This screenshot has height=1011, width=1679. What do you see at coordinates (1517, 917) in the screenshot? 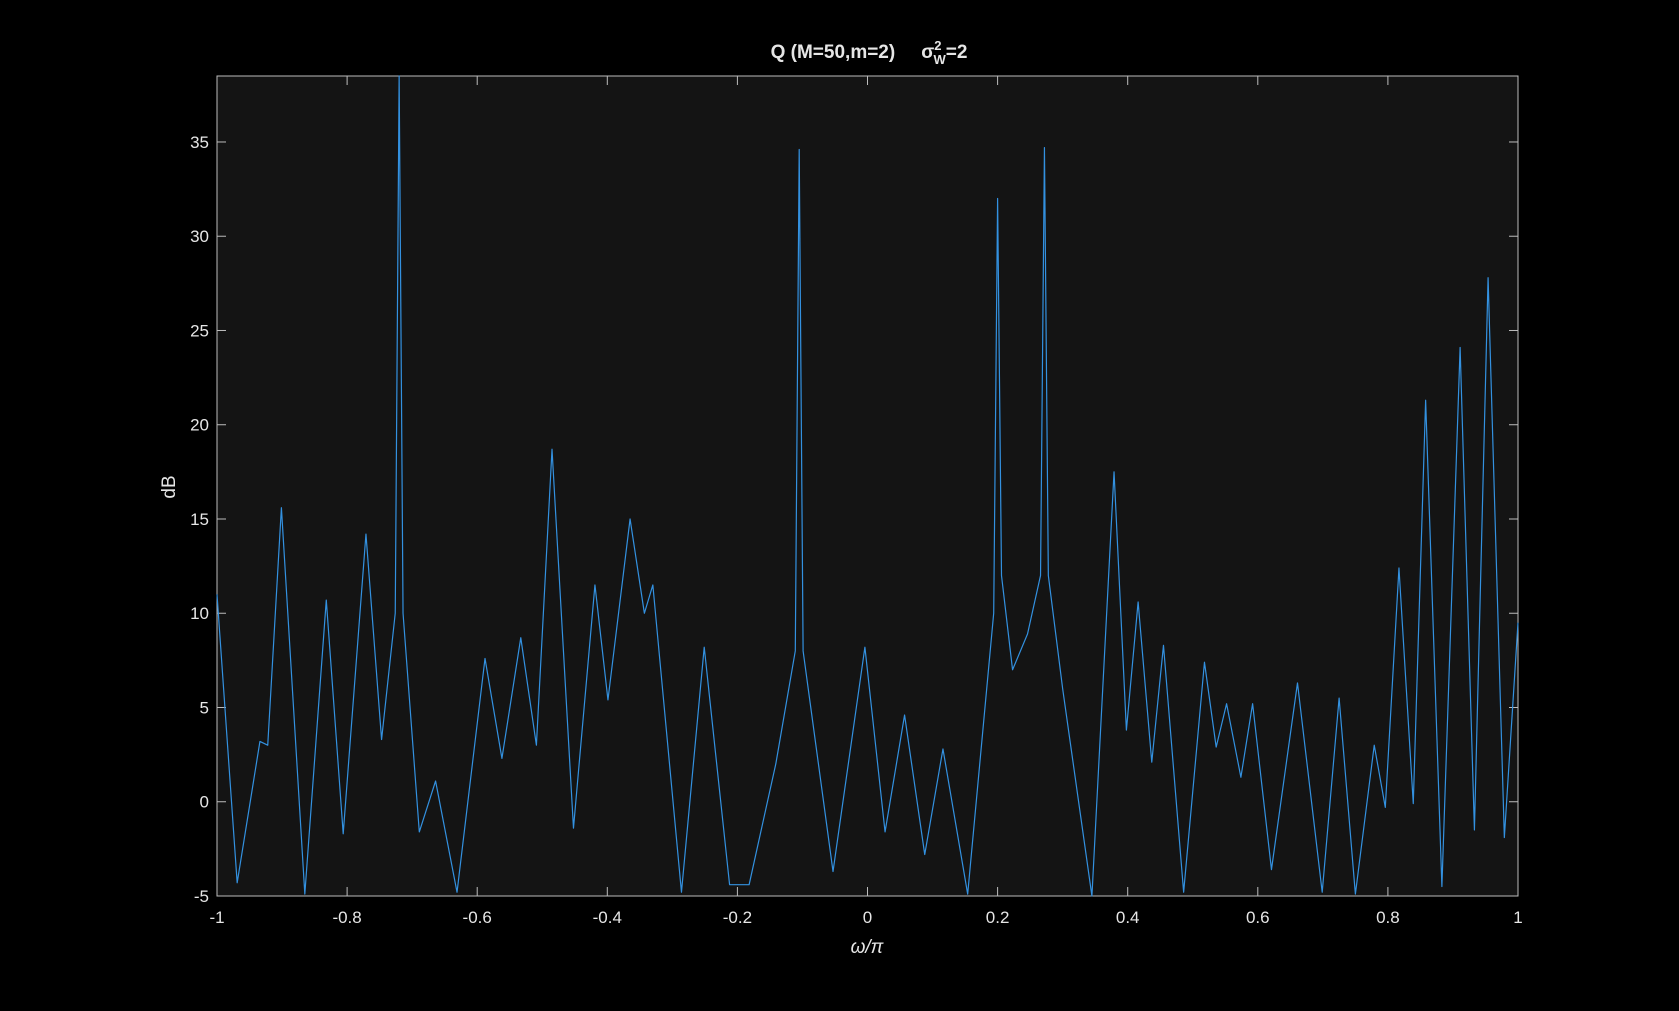
I see `x-tick-label: 1` at bounding box center [1517, 917].